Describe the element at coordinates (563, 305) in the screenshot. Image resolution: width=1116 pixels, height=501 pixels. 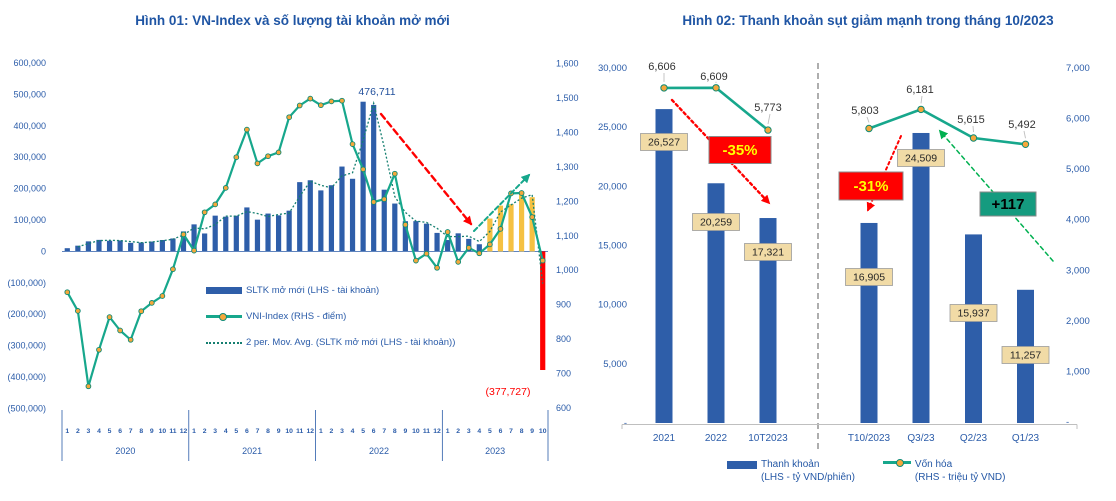
I see `right-axis-tick-label: 900` at that location.